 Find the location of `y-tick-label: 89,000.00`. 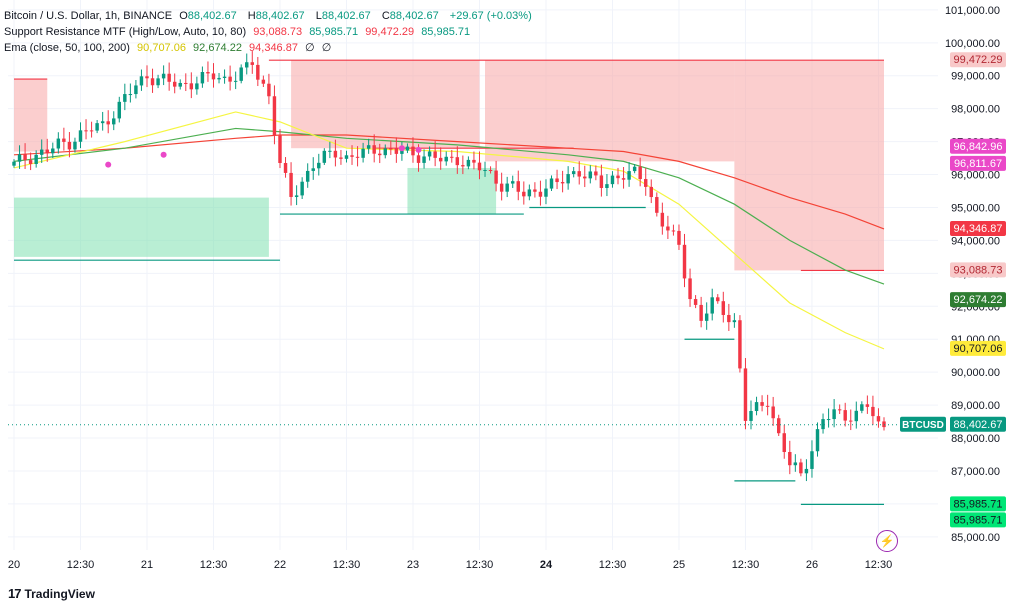

y-tick-label: 89,000.00 is located at coordinates (975, 406).